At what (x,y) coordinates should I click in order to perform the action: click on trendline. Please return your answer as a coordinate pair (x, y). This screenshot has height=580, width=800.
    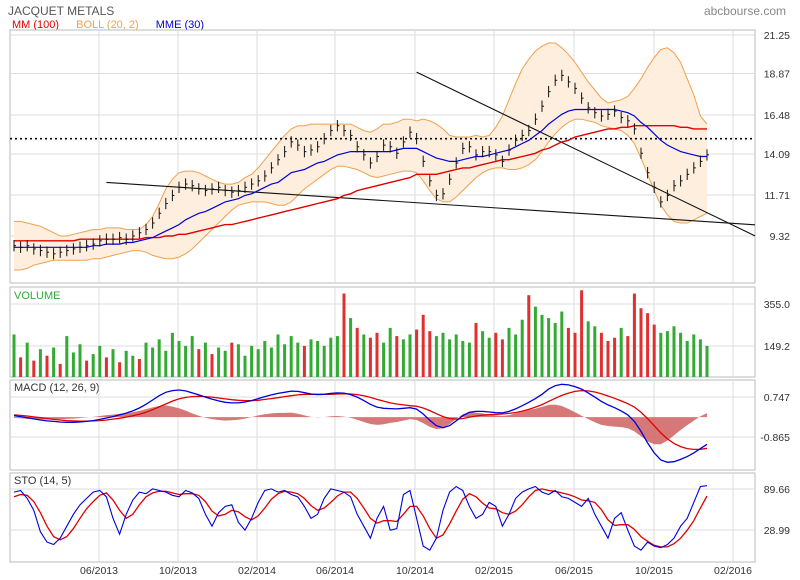
    Looking at the image, I should click on (586, 154).